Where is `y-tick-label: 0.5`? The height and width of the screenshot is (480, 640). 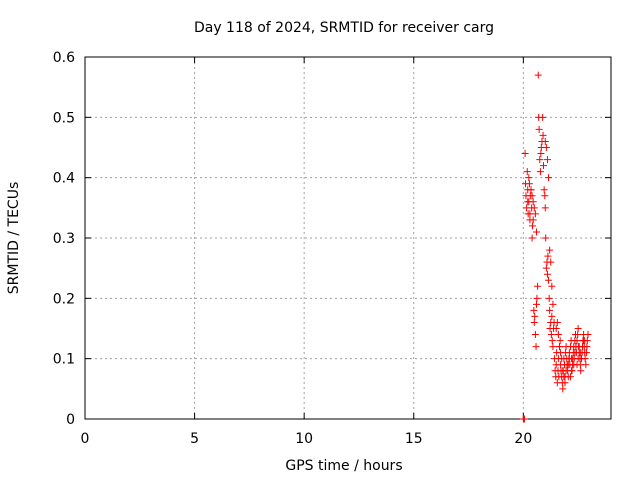 y-tick-label: 0.5 is located at coordinates (64, 118).